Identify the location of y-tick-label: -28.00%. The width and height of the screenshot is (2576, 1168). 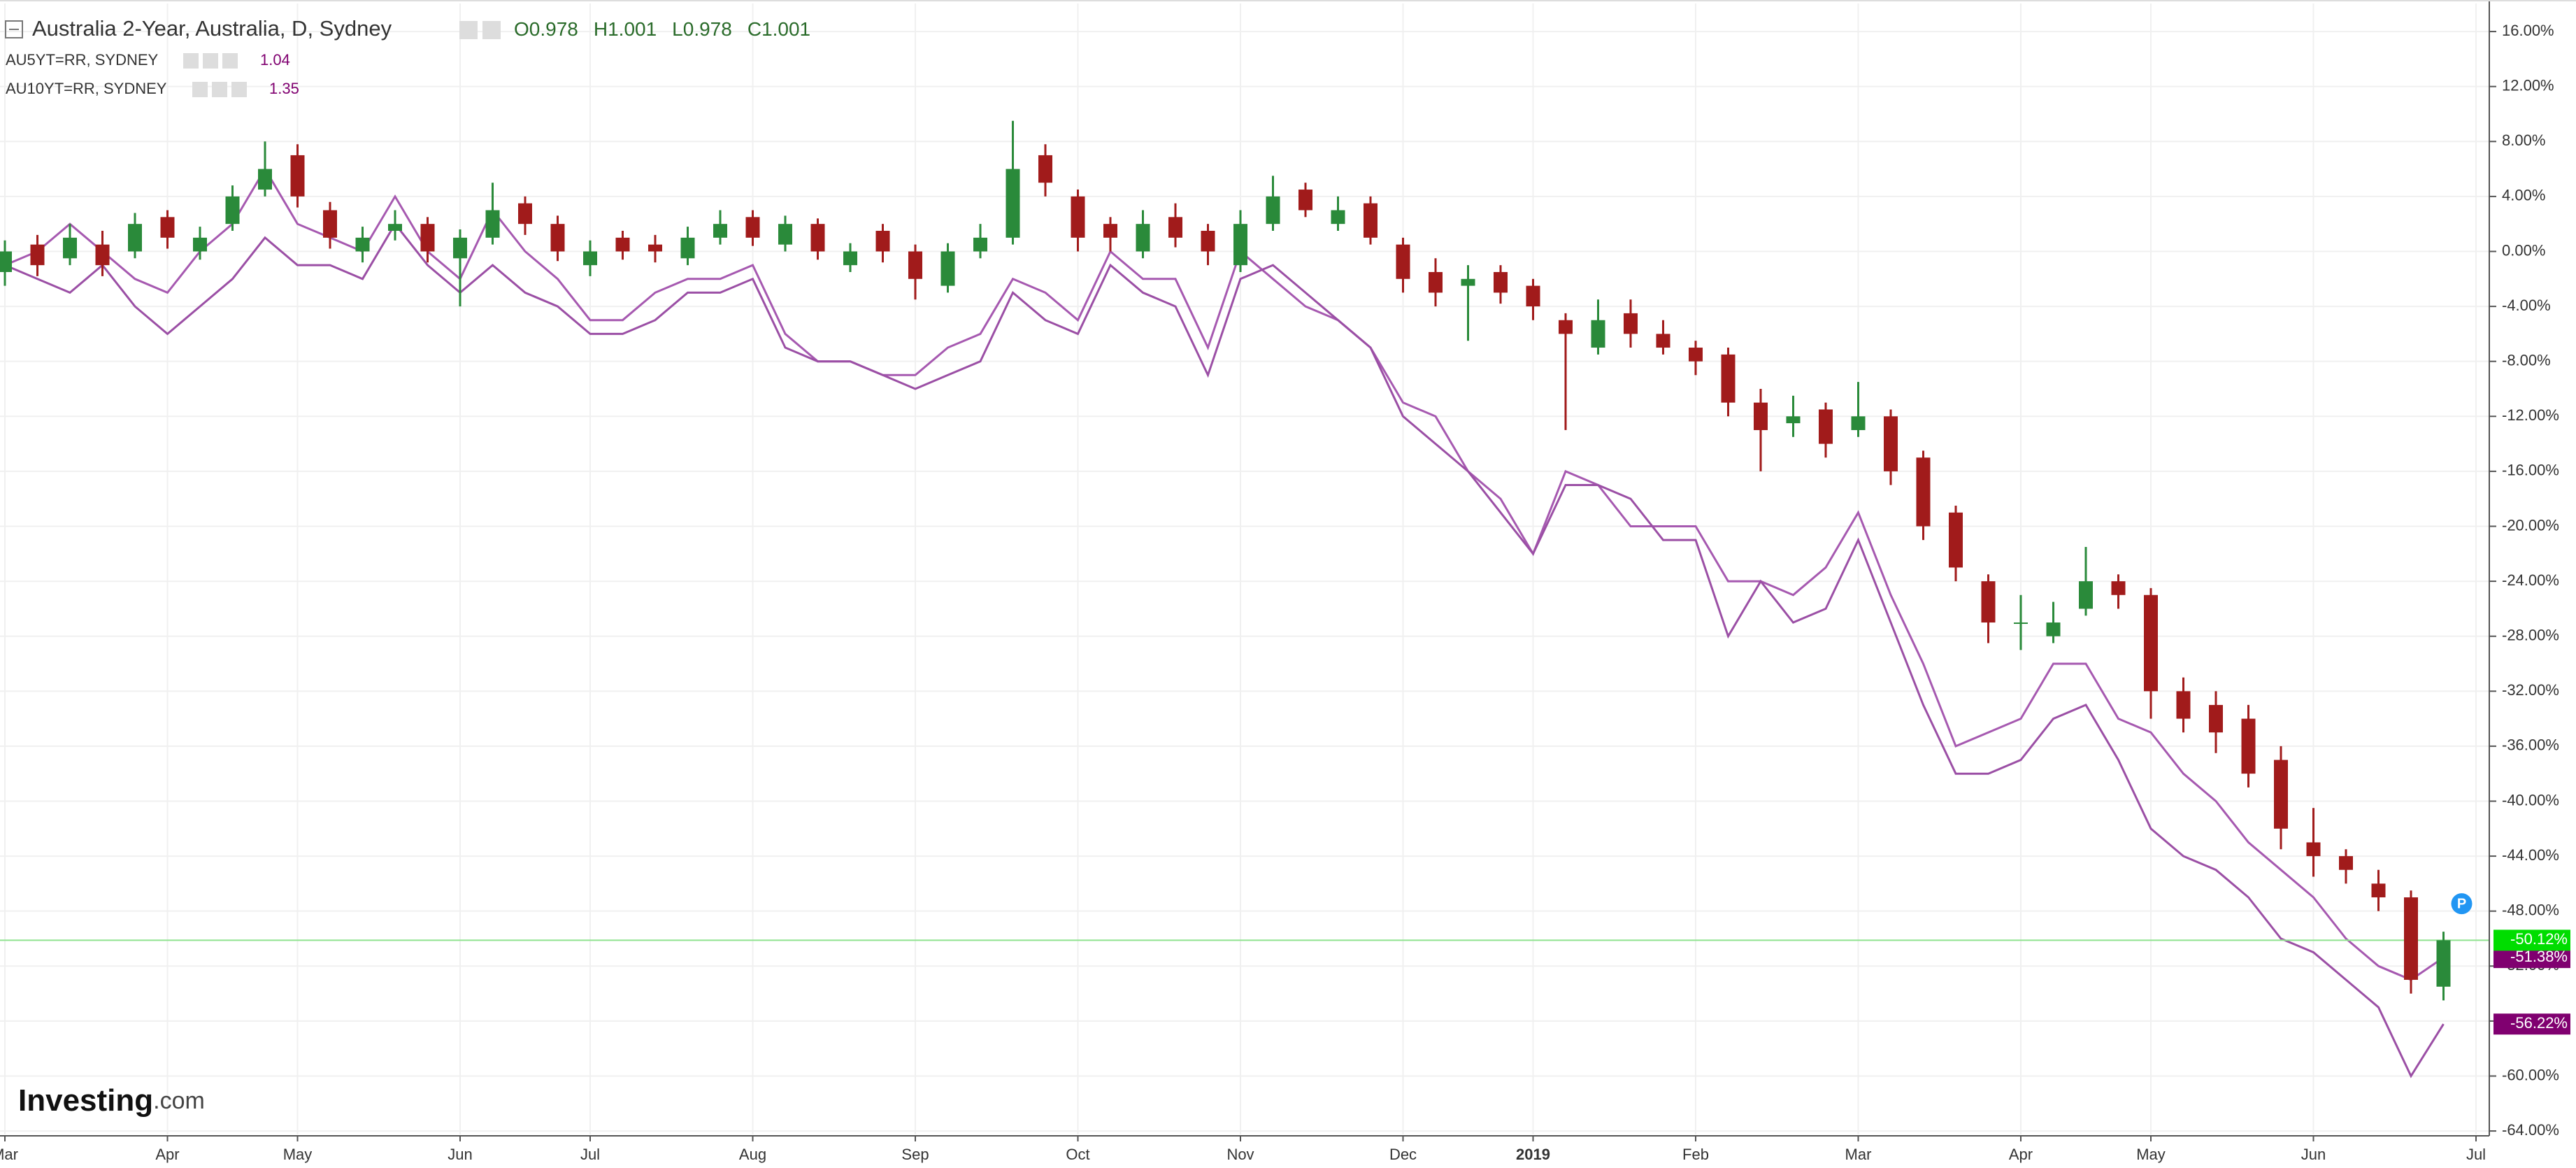
(2530, 634).